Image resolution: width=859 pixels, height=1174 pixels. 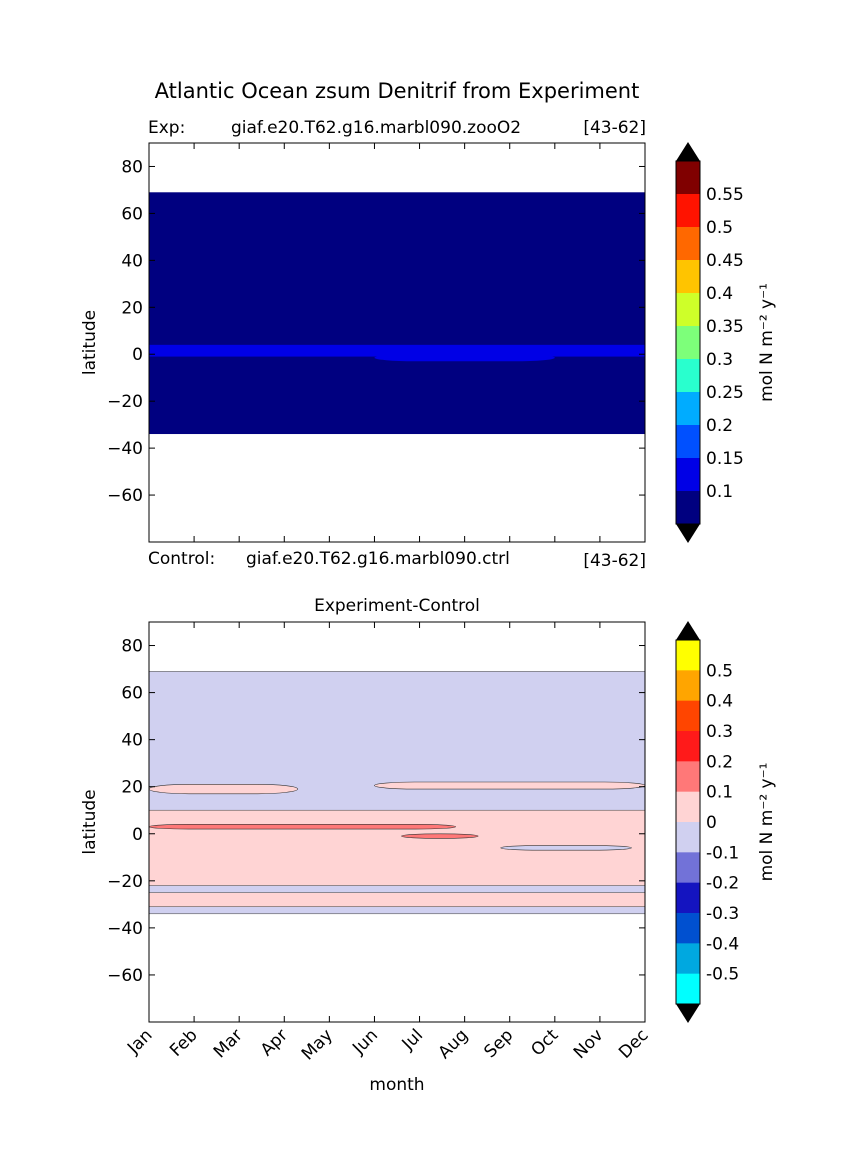 I want to click on field-background, so click(x=397, y=313).